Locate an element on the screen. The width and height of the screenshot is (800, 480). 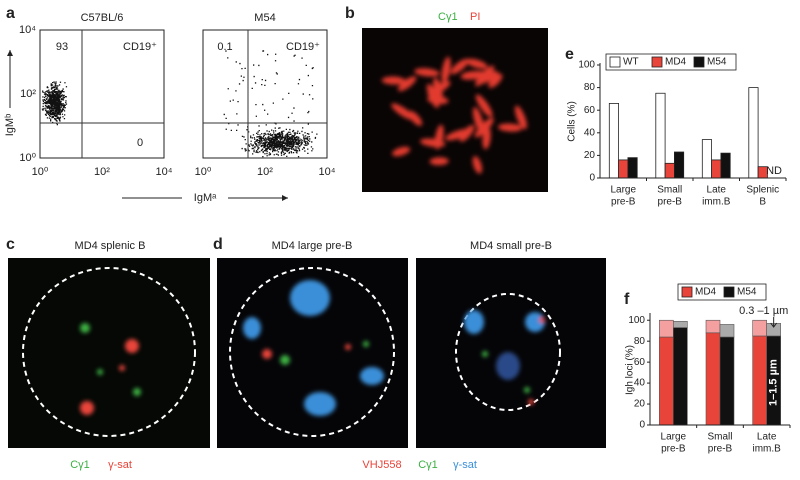
panel-label: e is located at coordinates (569, 54).